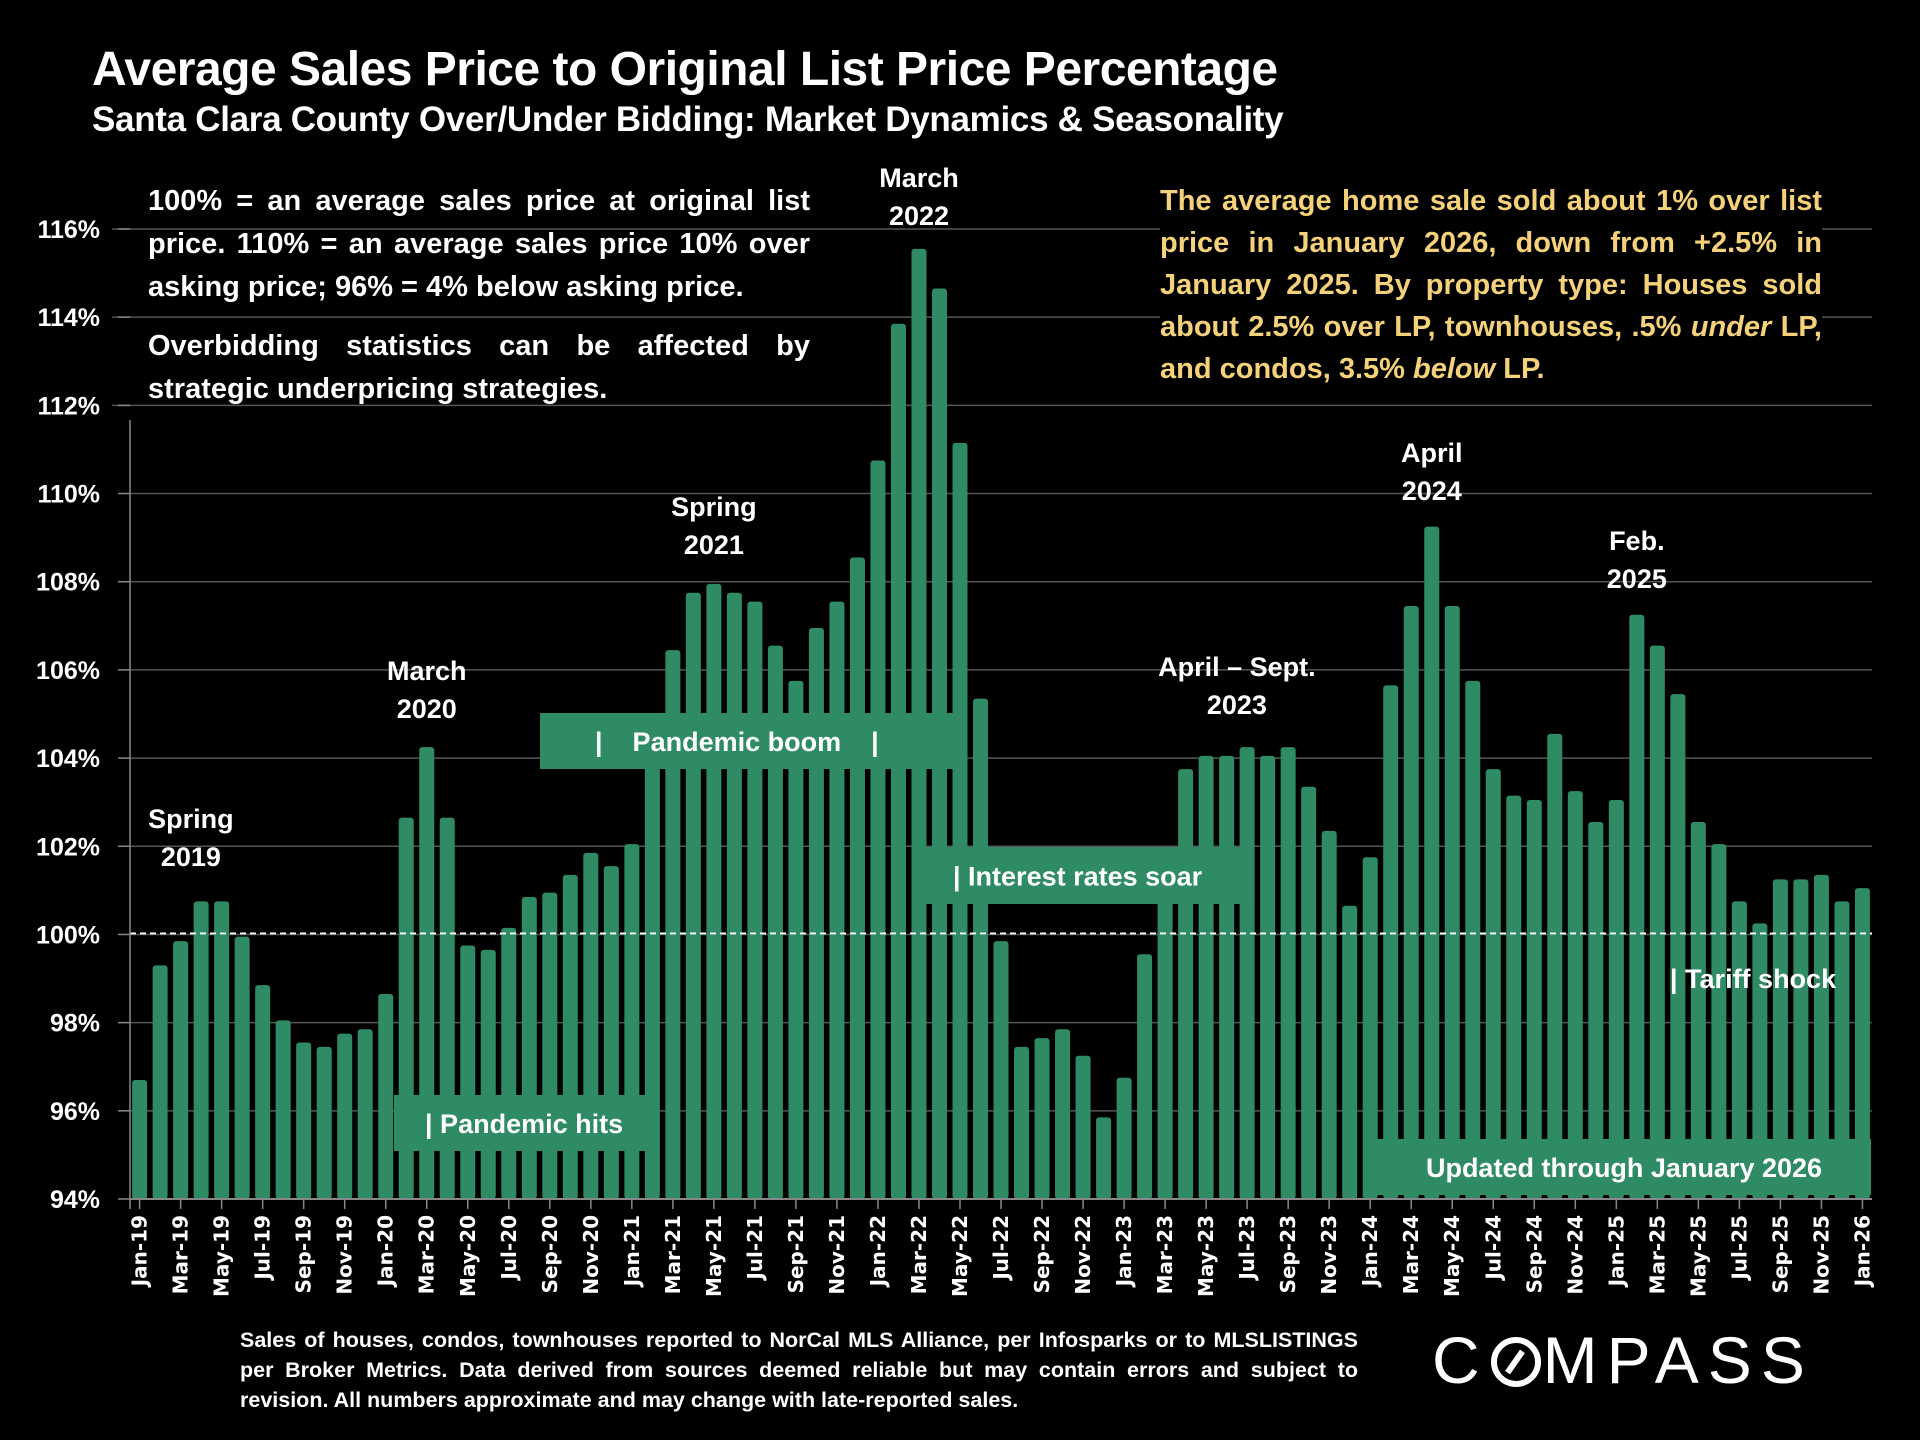 This screenshot has width=1920, height=1440. What do you see at coordinates (1432, 453) in the screenshot?
I see `peak-annotation: April` at bounding box center [1432, 453].